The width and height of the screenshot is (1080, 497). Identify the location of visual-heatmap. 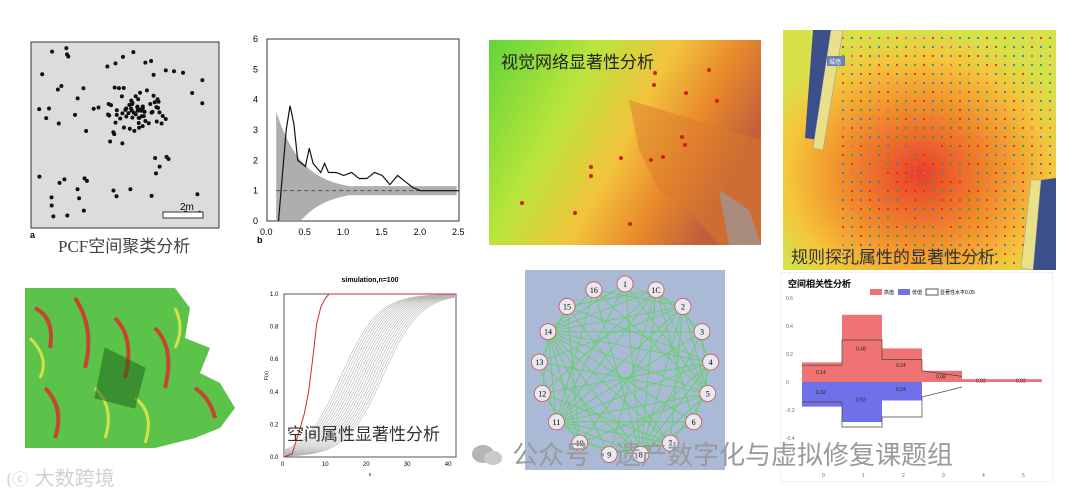
(625, 142).